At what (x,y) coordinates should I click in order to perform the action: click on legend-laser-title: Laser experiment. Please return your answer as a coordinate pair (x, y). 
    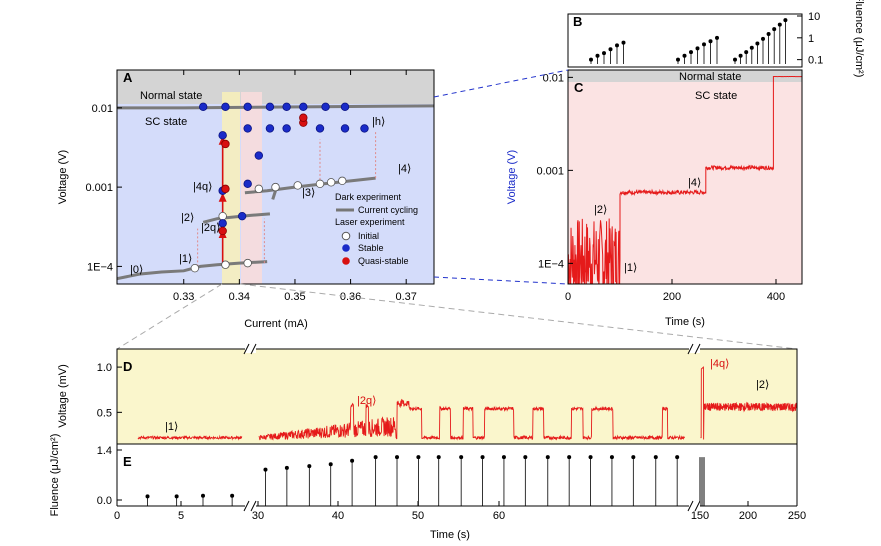
    Looking at the image, I should click on (370, 222).